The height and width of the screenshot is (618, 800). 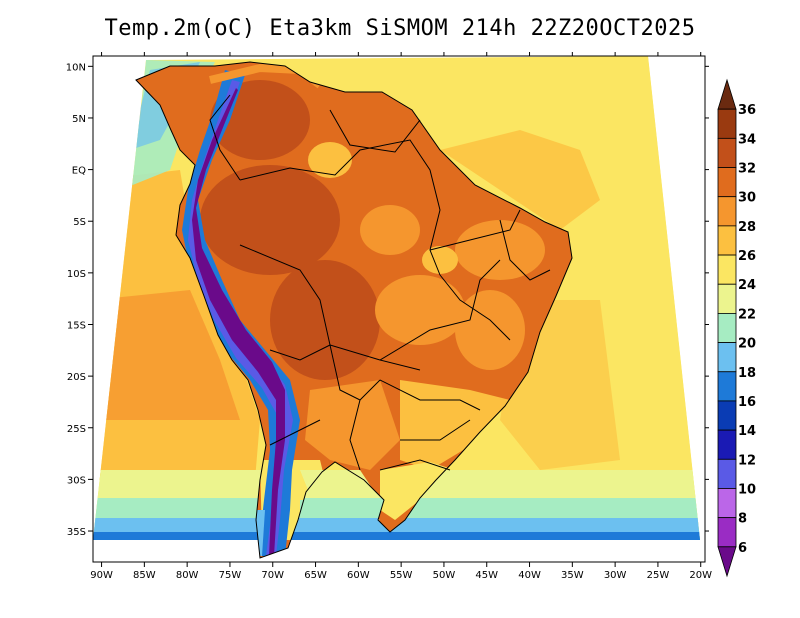 What do you see at coordinates (76, 429) in the screenshot?
I see `y-tick-label: 25S` at bounding box center [76, 429].